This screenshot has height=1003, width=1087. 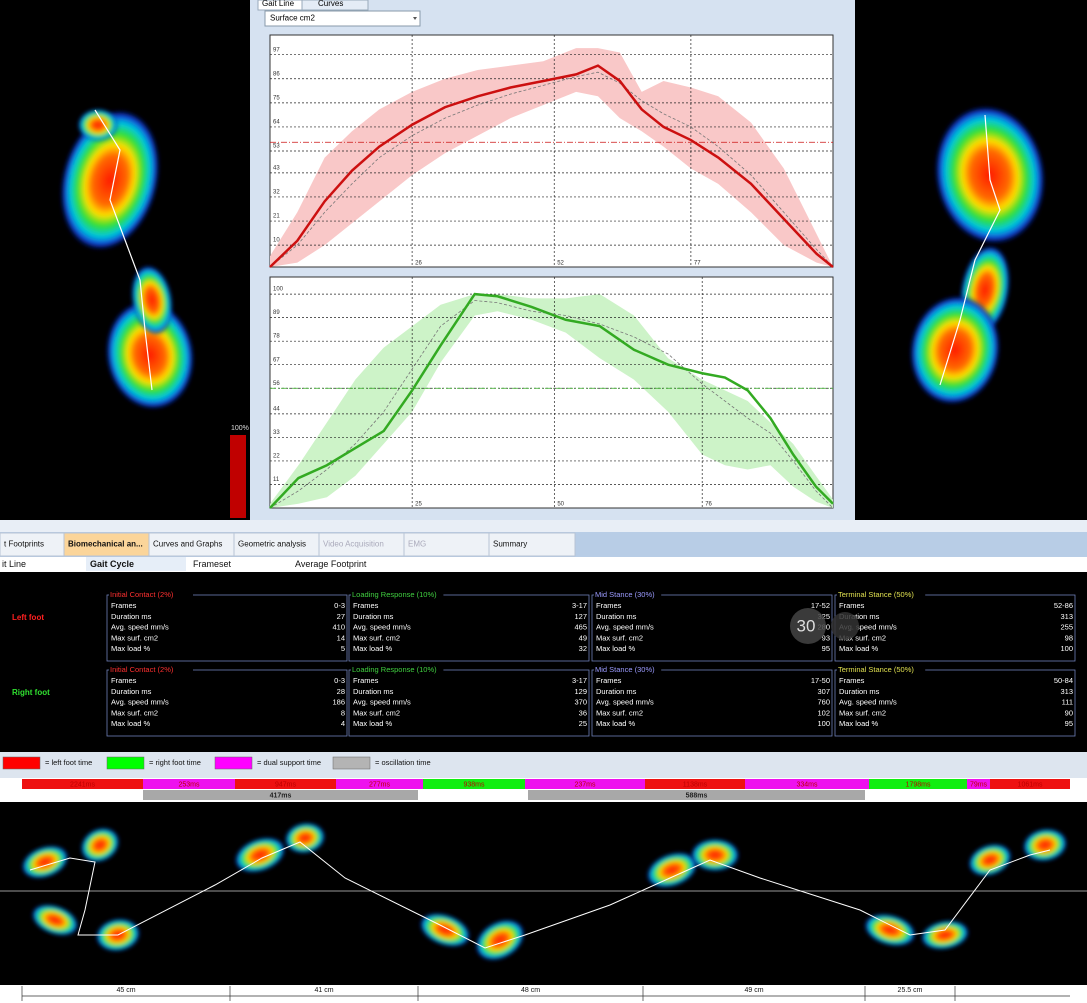 What do you see at coordinates (823, 691) in the screenshot?
I see `row-value: 307` at bounding box center [823, 691].